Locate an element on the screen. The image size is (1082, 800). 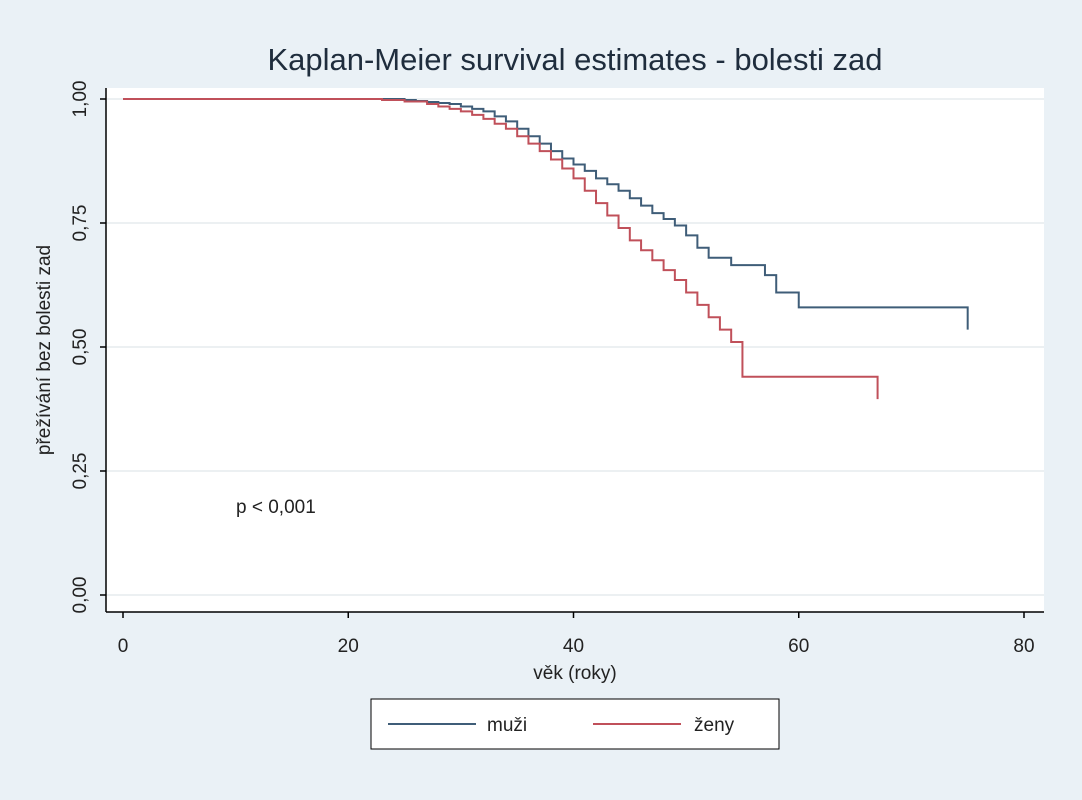
y-tick-label-2: 0,50 is located at coordinates (80, 347).